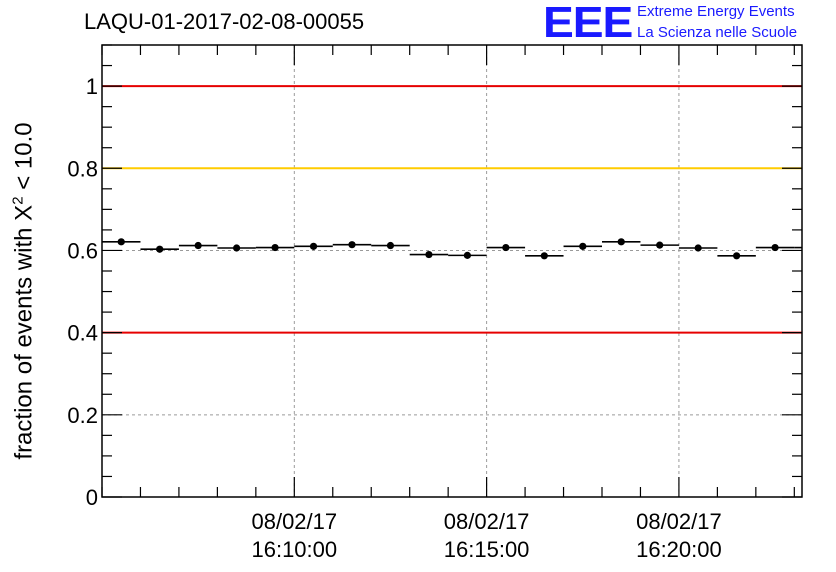  I want to click on y-tick-label: 1, so click(92, 86).